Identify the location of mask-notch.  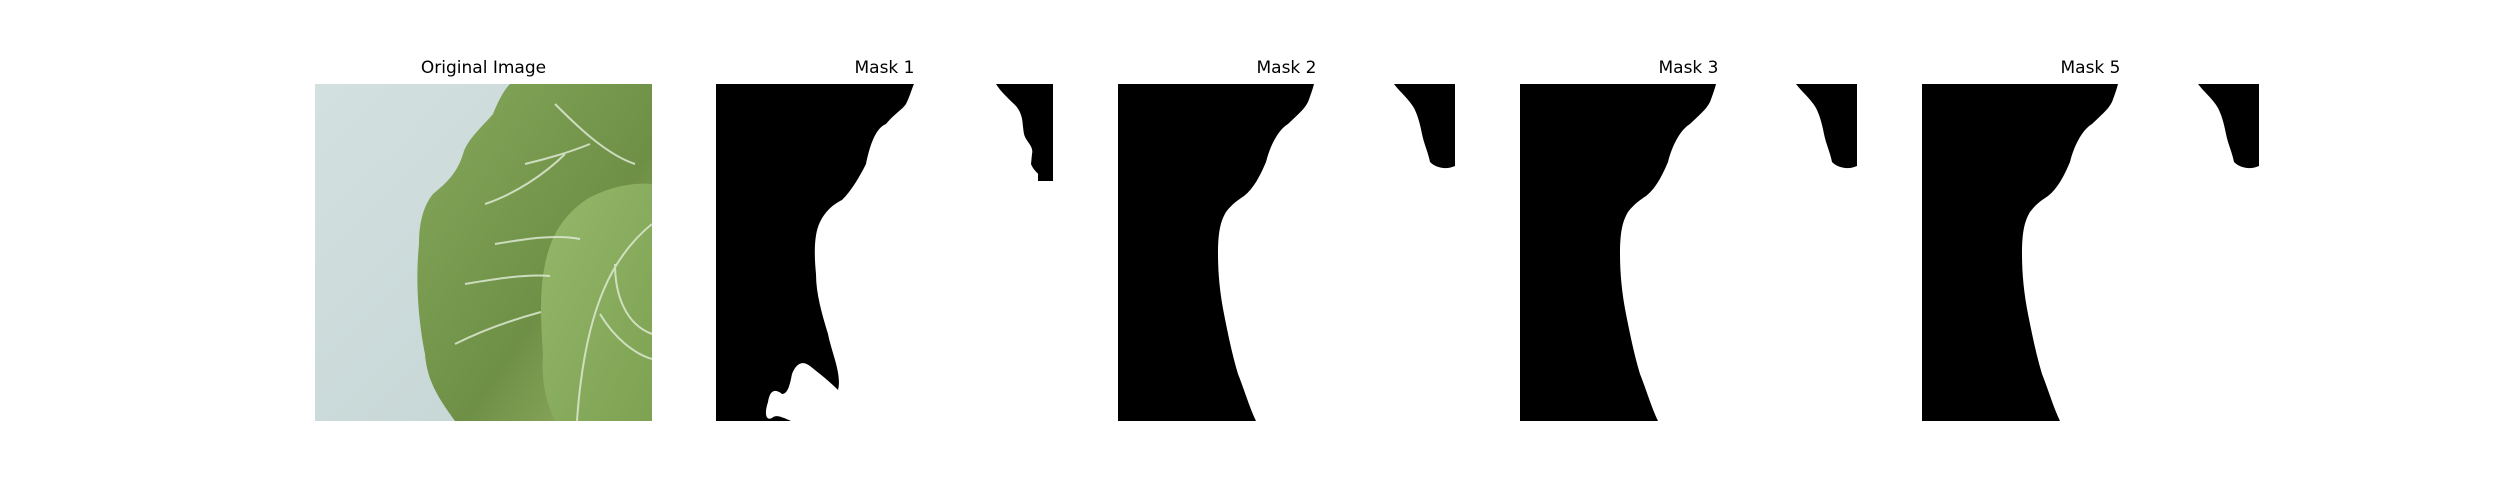
(1045, 161).